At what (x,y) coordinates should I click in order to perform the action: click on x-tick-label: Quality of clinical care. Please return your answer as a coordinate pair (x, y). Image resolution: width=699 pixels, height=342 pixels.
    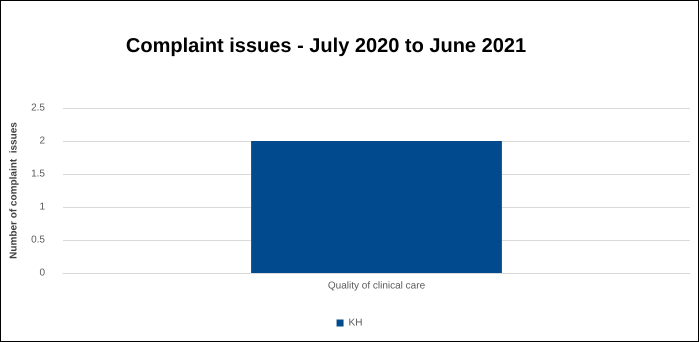
    Looking at the image, I should click on (377, 286).